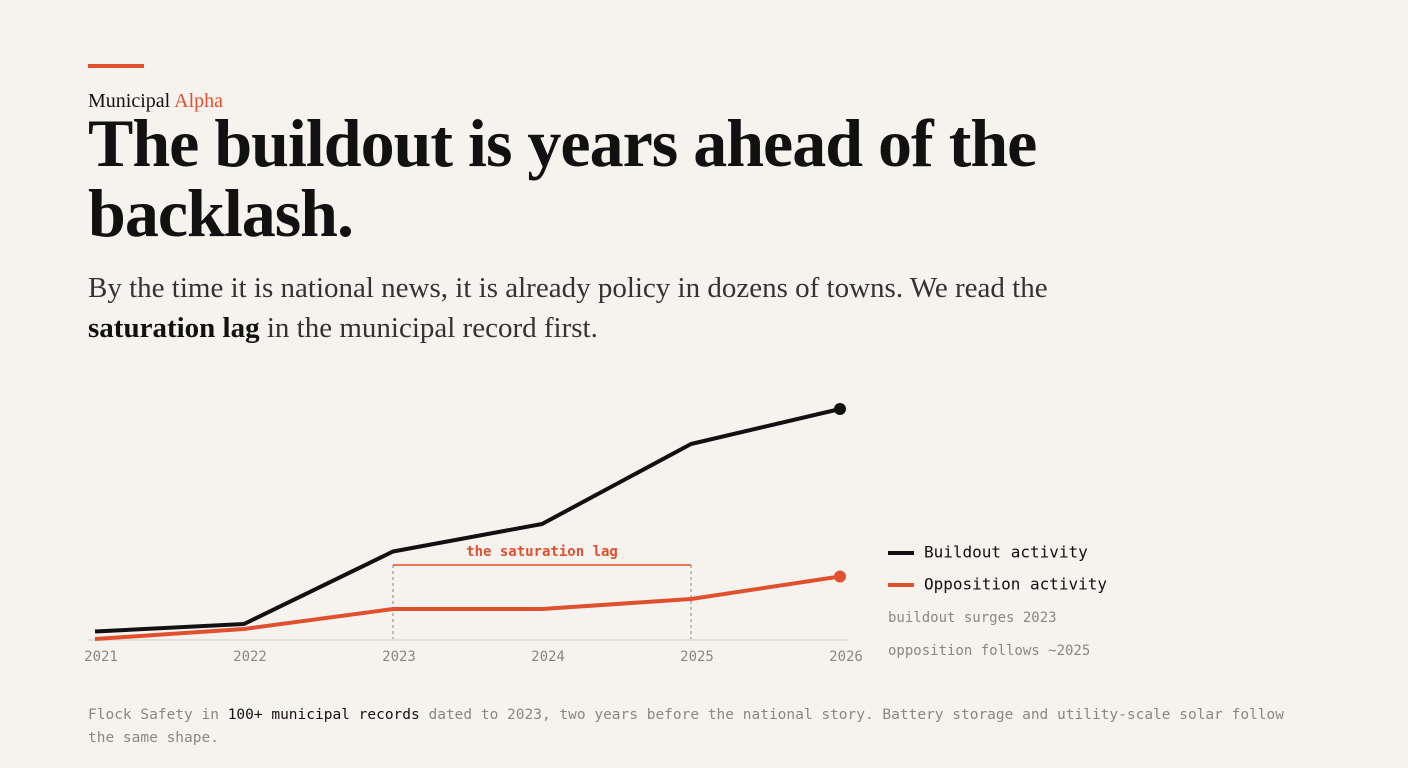 This screenshot has height=768, width=1408. I want to click on brand-accent: Alpha, so click(199, 101).